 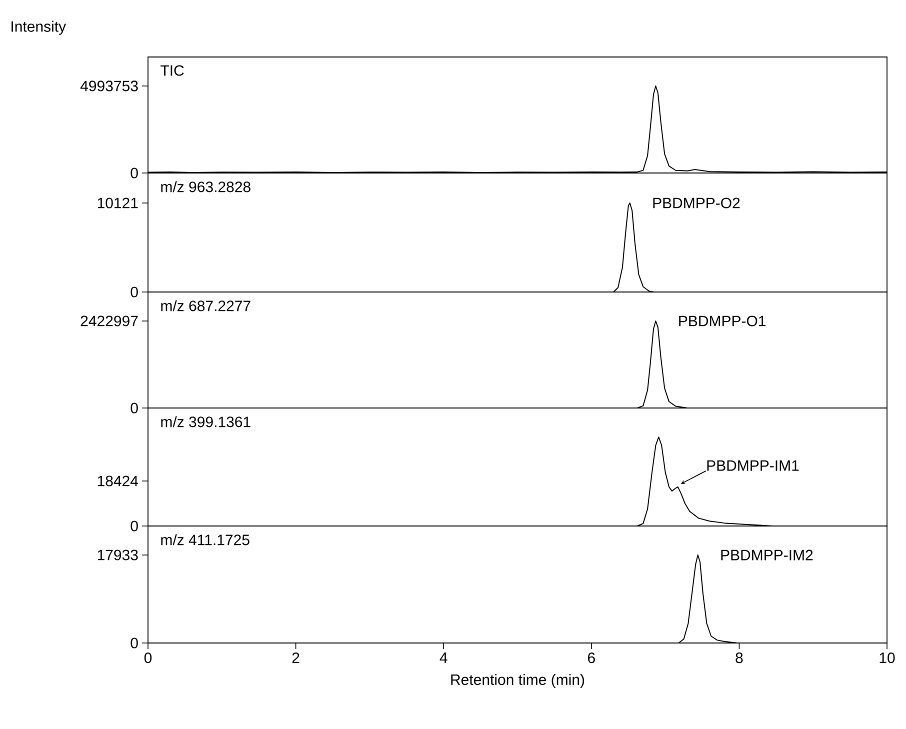 I want to click on y-tick-label: 2422997, so click(x=109, y=321).